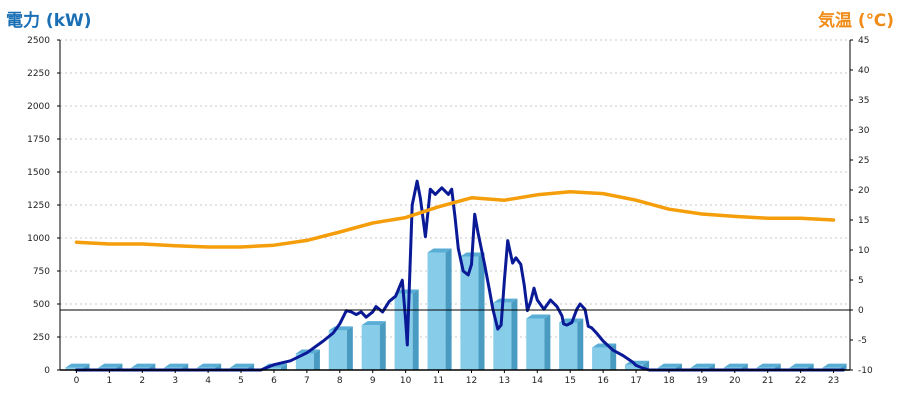 This screenshot has height=400, width=900. What do you see at coordinates (863, 161) in the screenshot?
I see `right-tick-label: 25` at bounding box center [863, 161].